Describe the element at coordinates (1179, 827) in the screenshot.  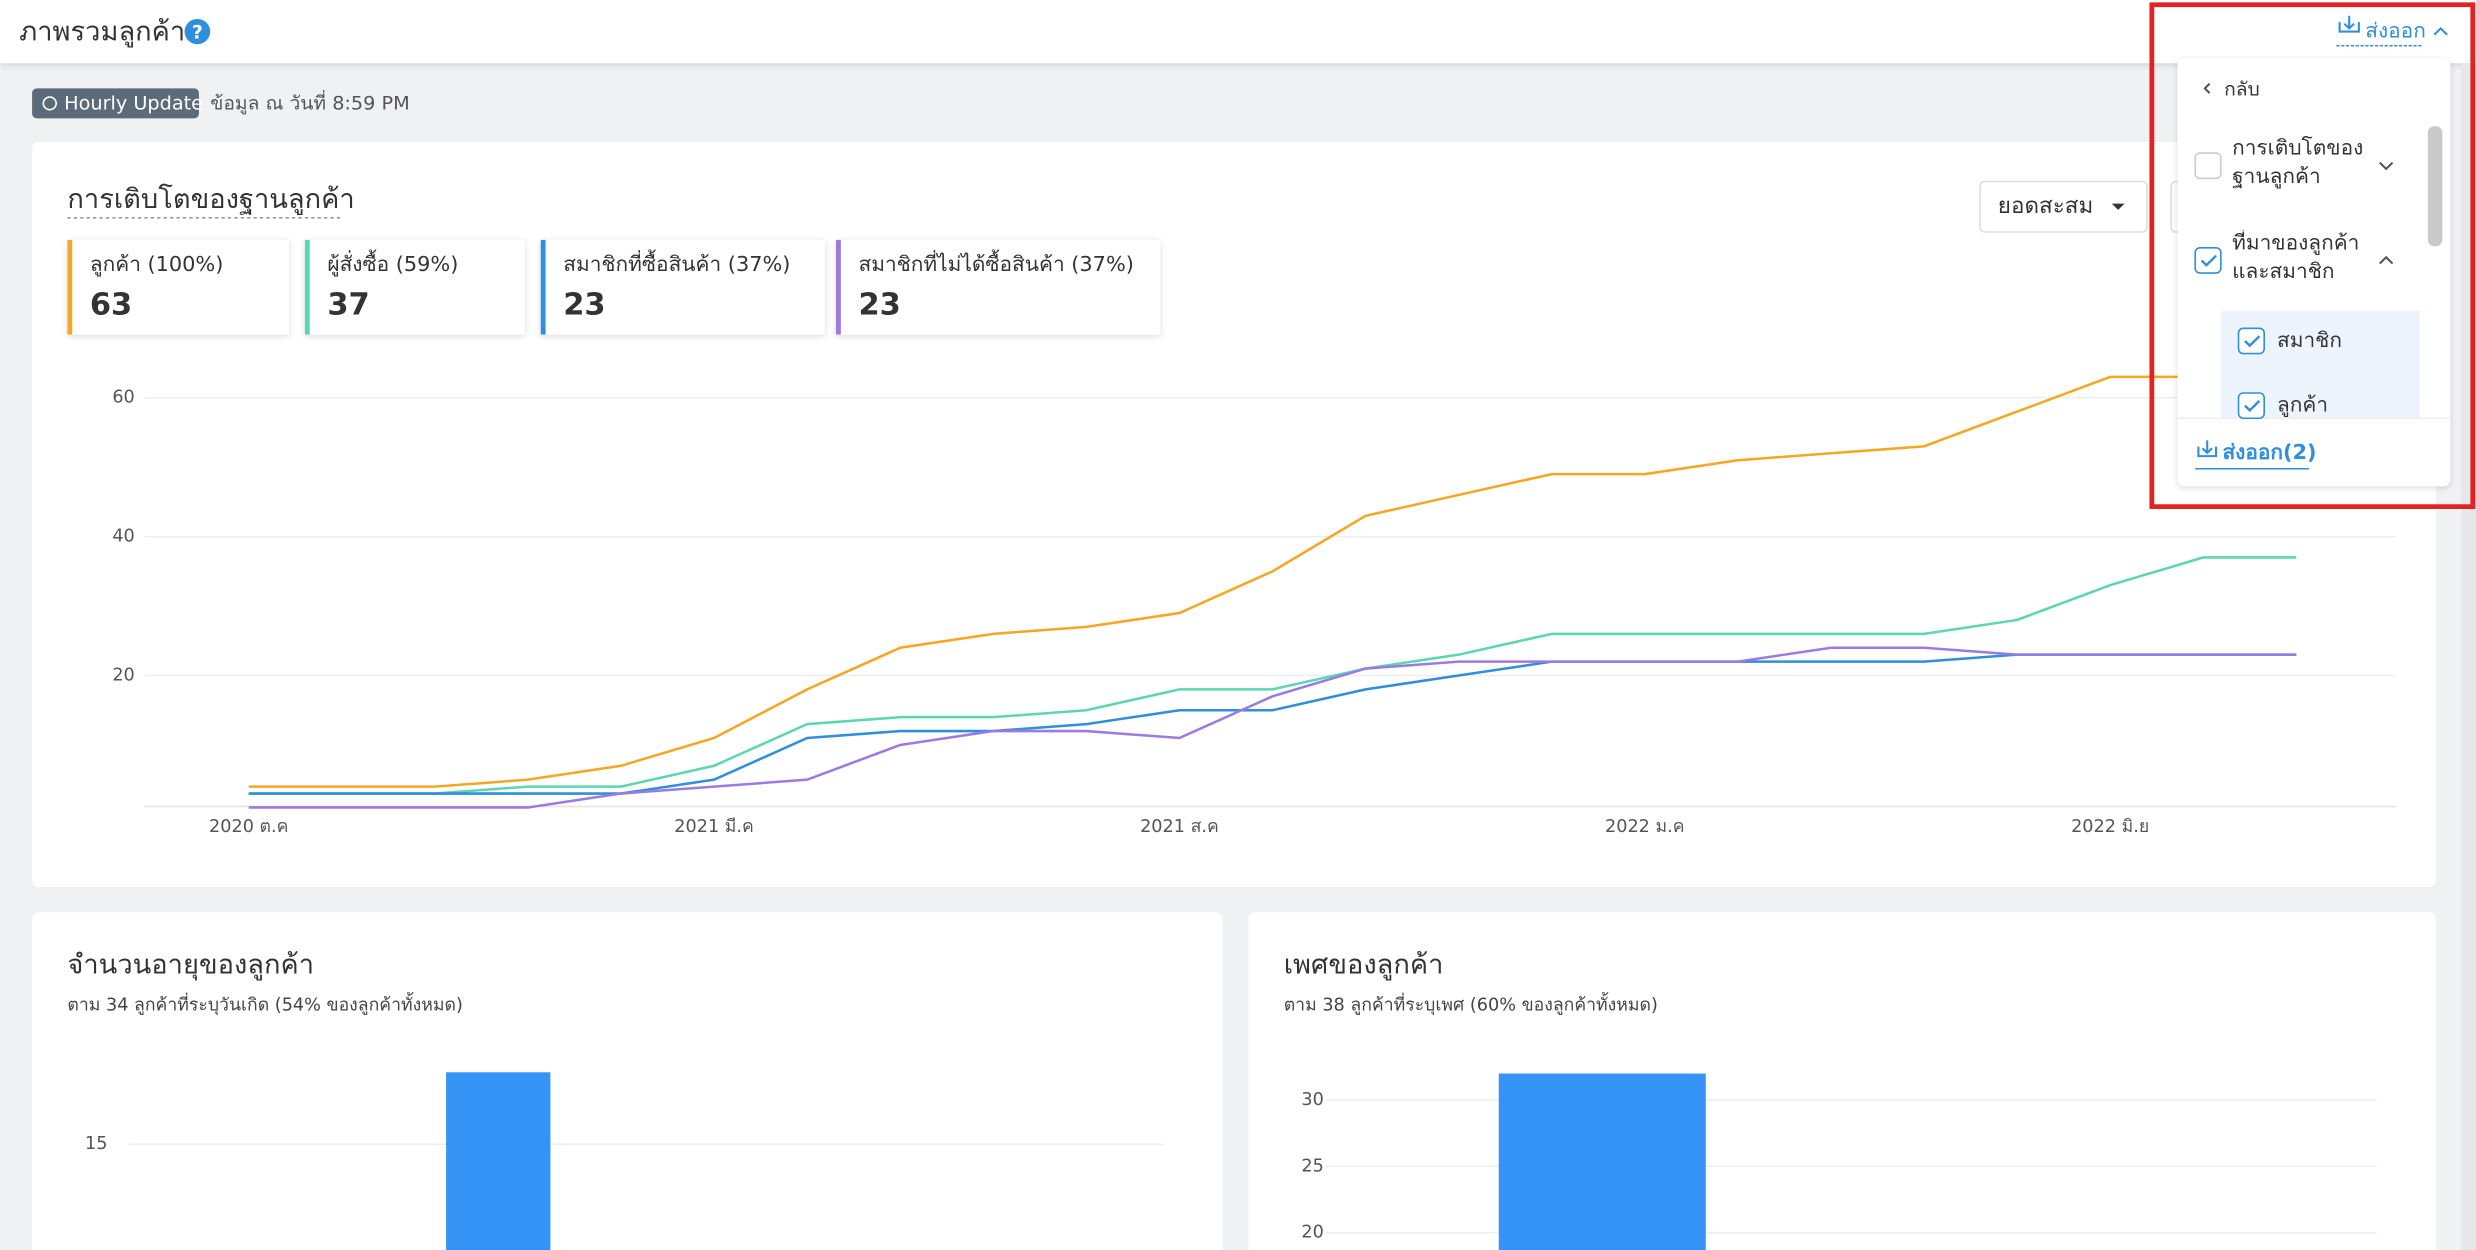
I see `x-tick-label: 2021 ส.ค` at that location.